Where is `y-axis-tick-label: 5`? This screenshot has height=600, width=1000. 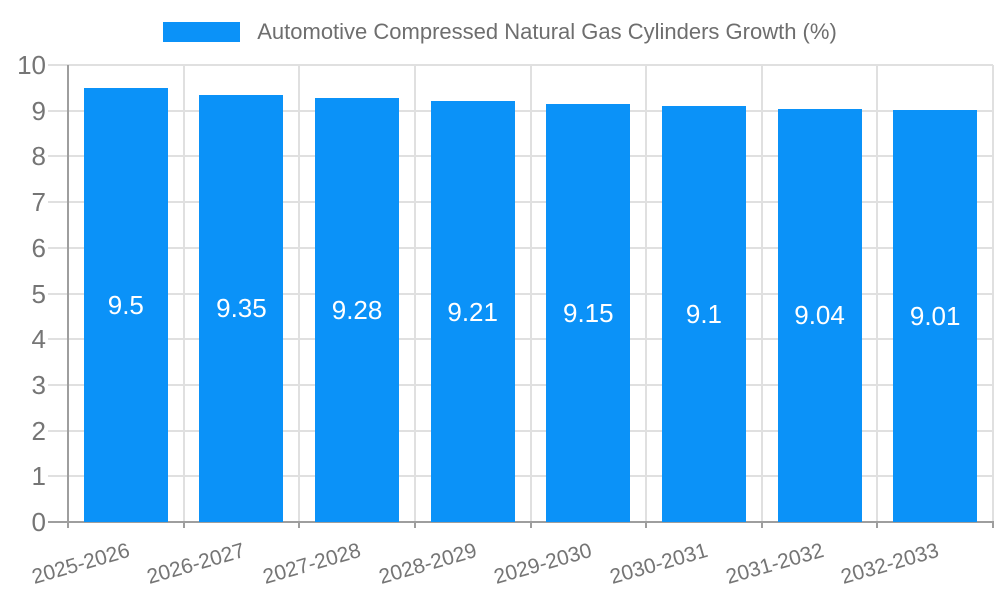 y-axis-tick-label: 5 is located at coordinates (38, 293).